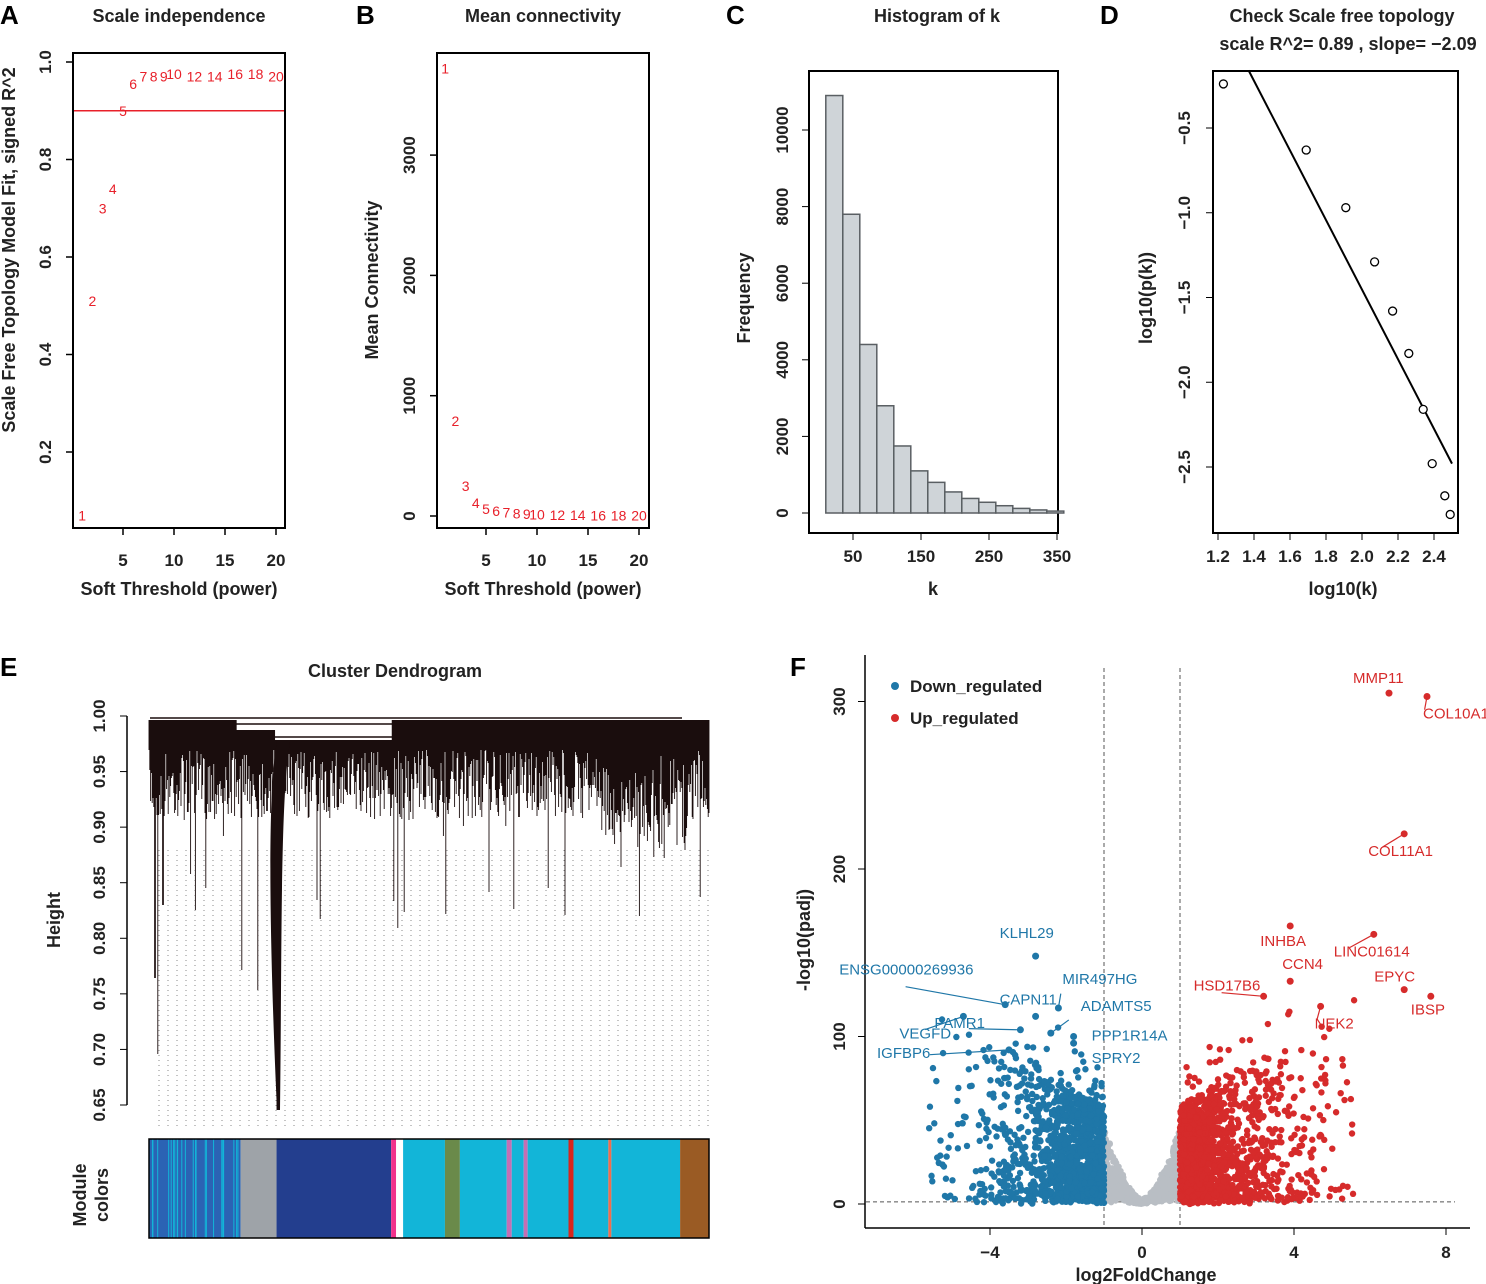 This screenshot has height=1284, width=1486. I want to click on y-tick-label: −2.0, so click(1184, 382).